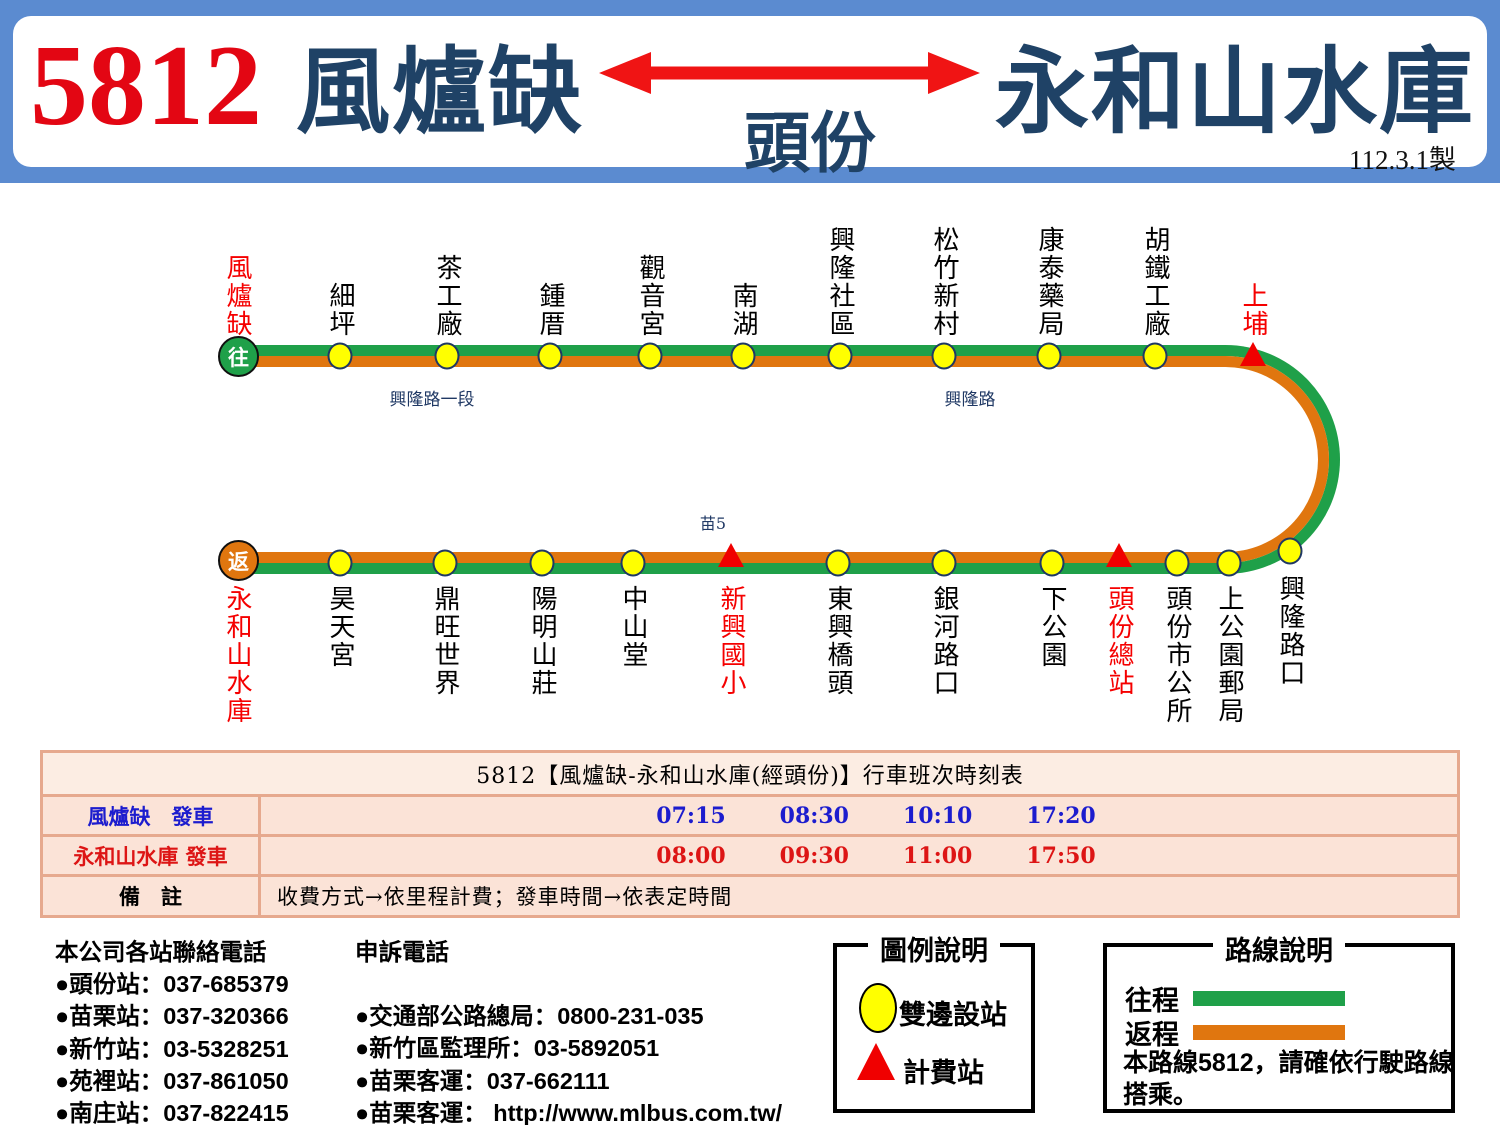 The image size is (1500, 1125). Describe the element at coordinates (238, 356) in the screenshot. I see `outbound-badge: 往` at that location.